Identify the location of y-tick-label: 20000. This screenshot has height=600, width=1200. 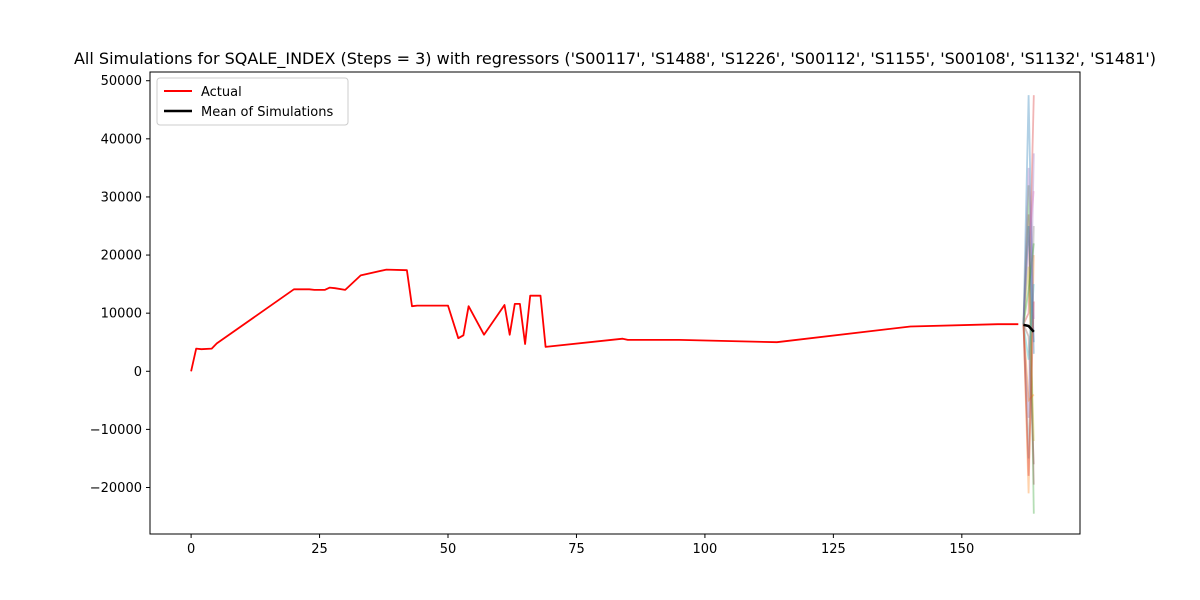
(121, 256).